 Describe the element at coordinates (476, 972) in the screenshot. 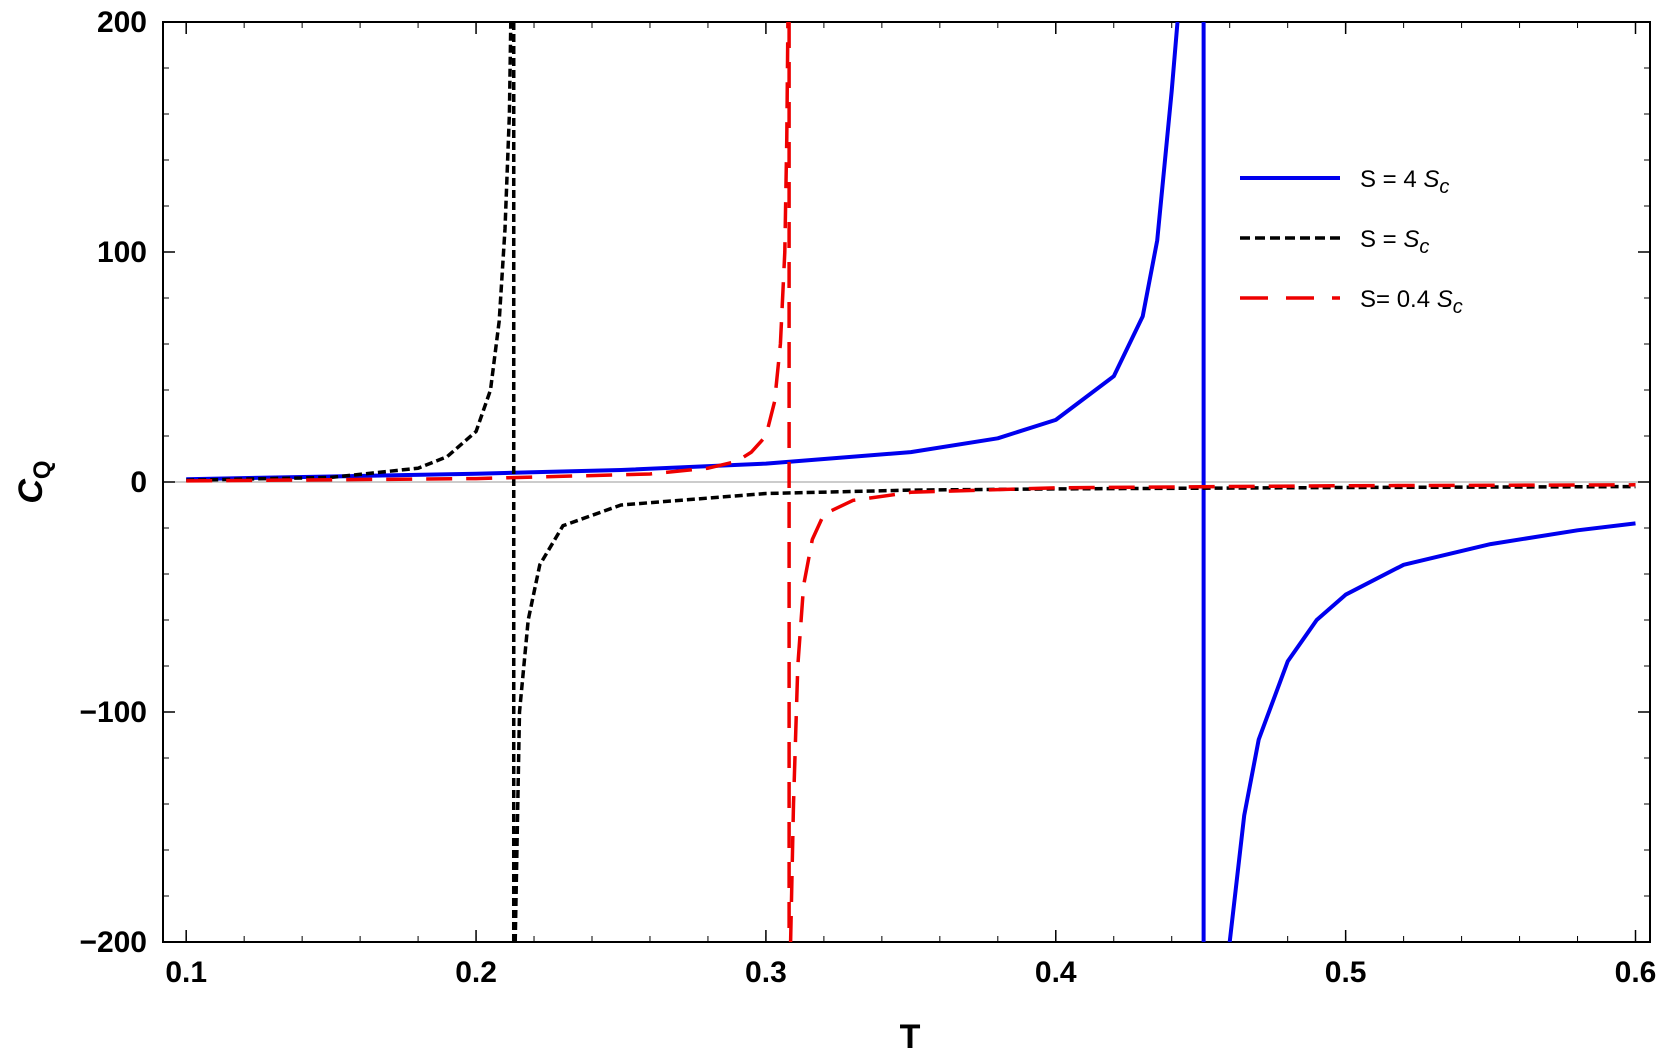

I see `x-tick-label: 0.2` at that location.